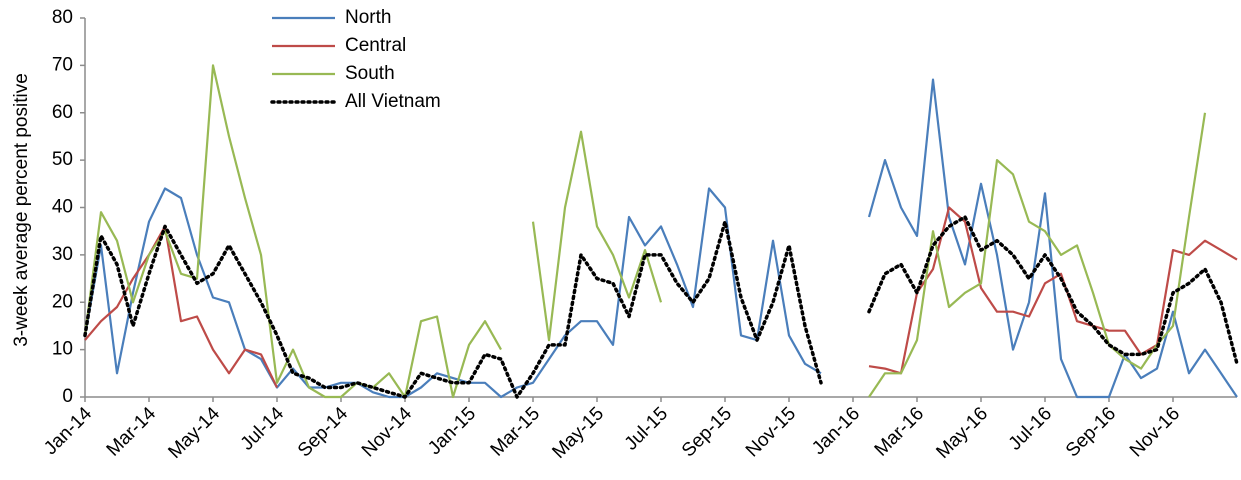 This screenshot has height=480, width=1241. I want to click on y-tick-label: 20, so click(62, 301).